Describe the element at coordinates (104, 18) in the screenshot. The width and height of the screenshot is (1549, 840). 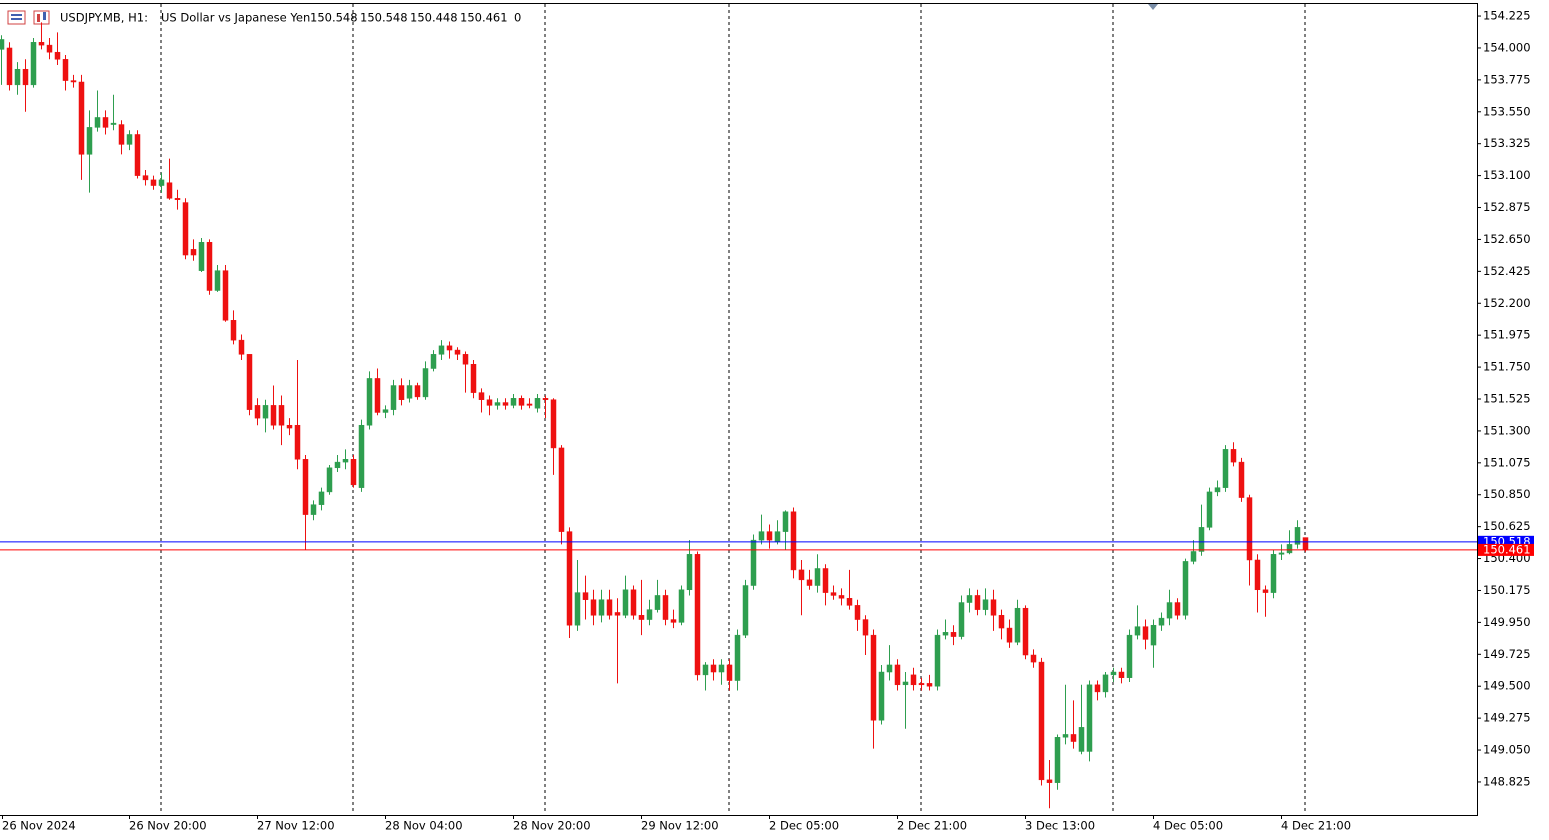
I see `symbol: USDJPY.MB, H1:` at that location.